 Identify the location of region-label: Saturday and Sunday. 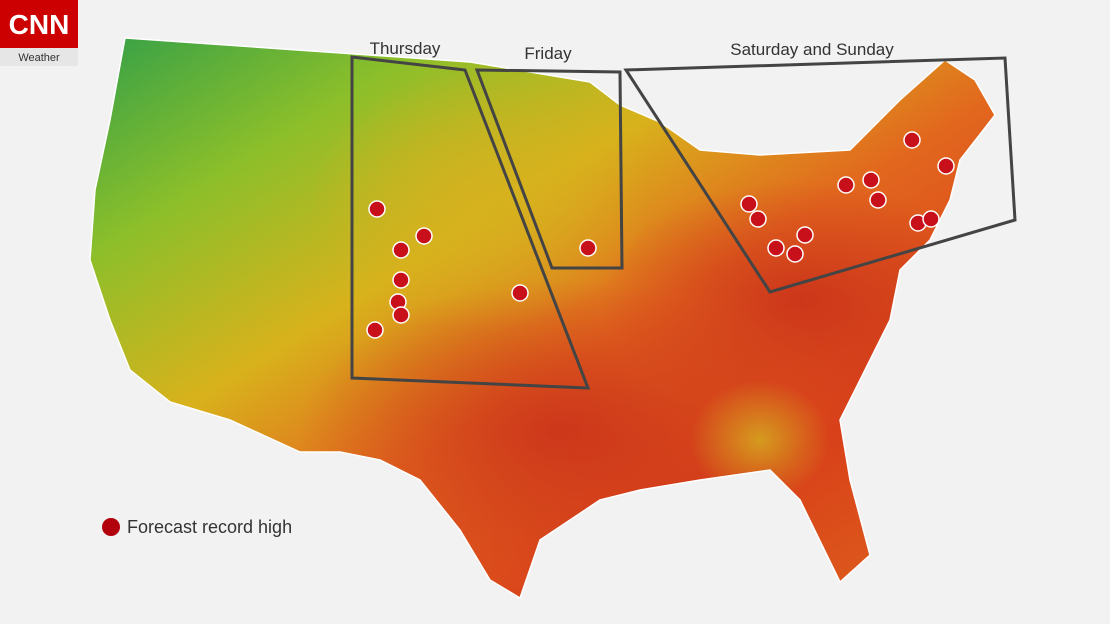
(812, 49).